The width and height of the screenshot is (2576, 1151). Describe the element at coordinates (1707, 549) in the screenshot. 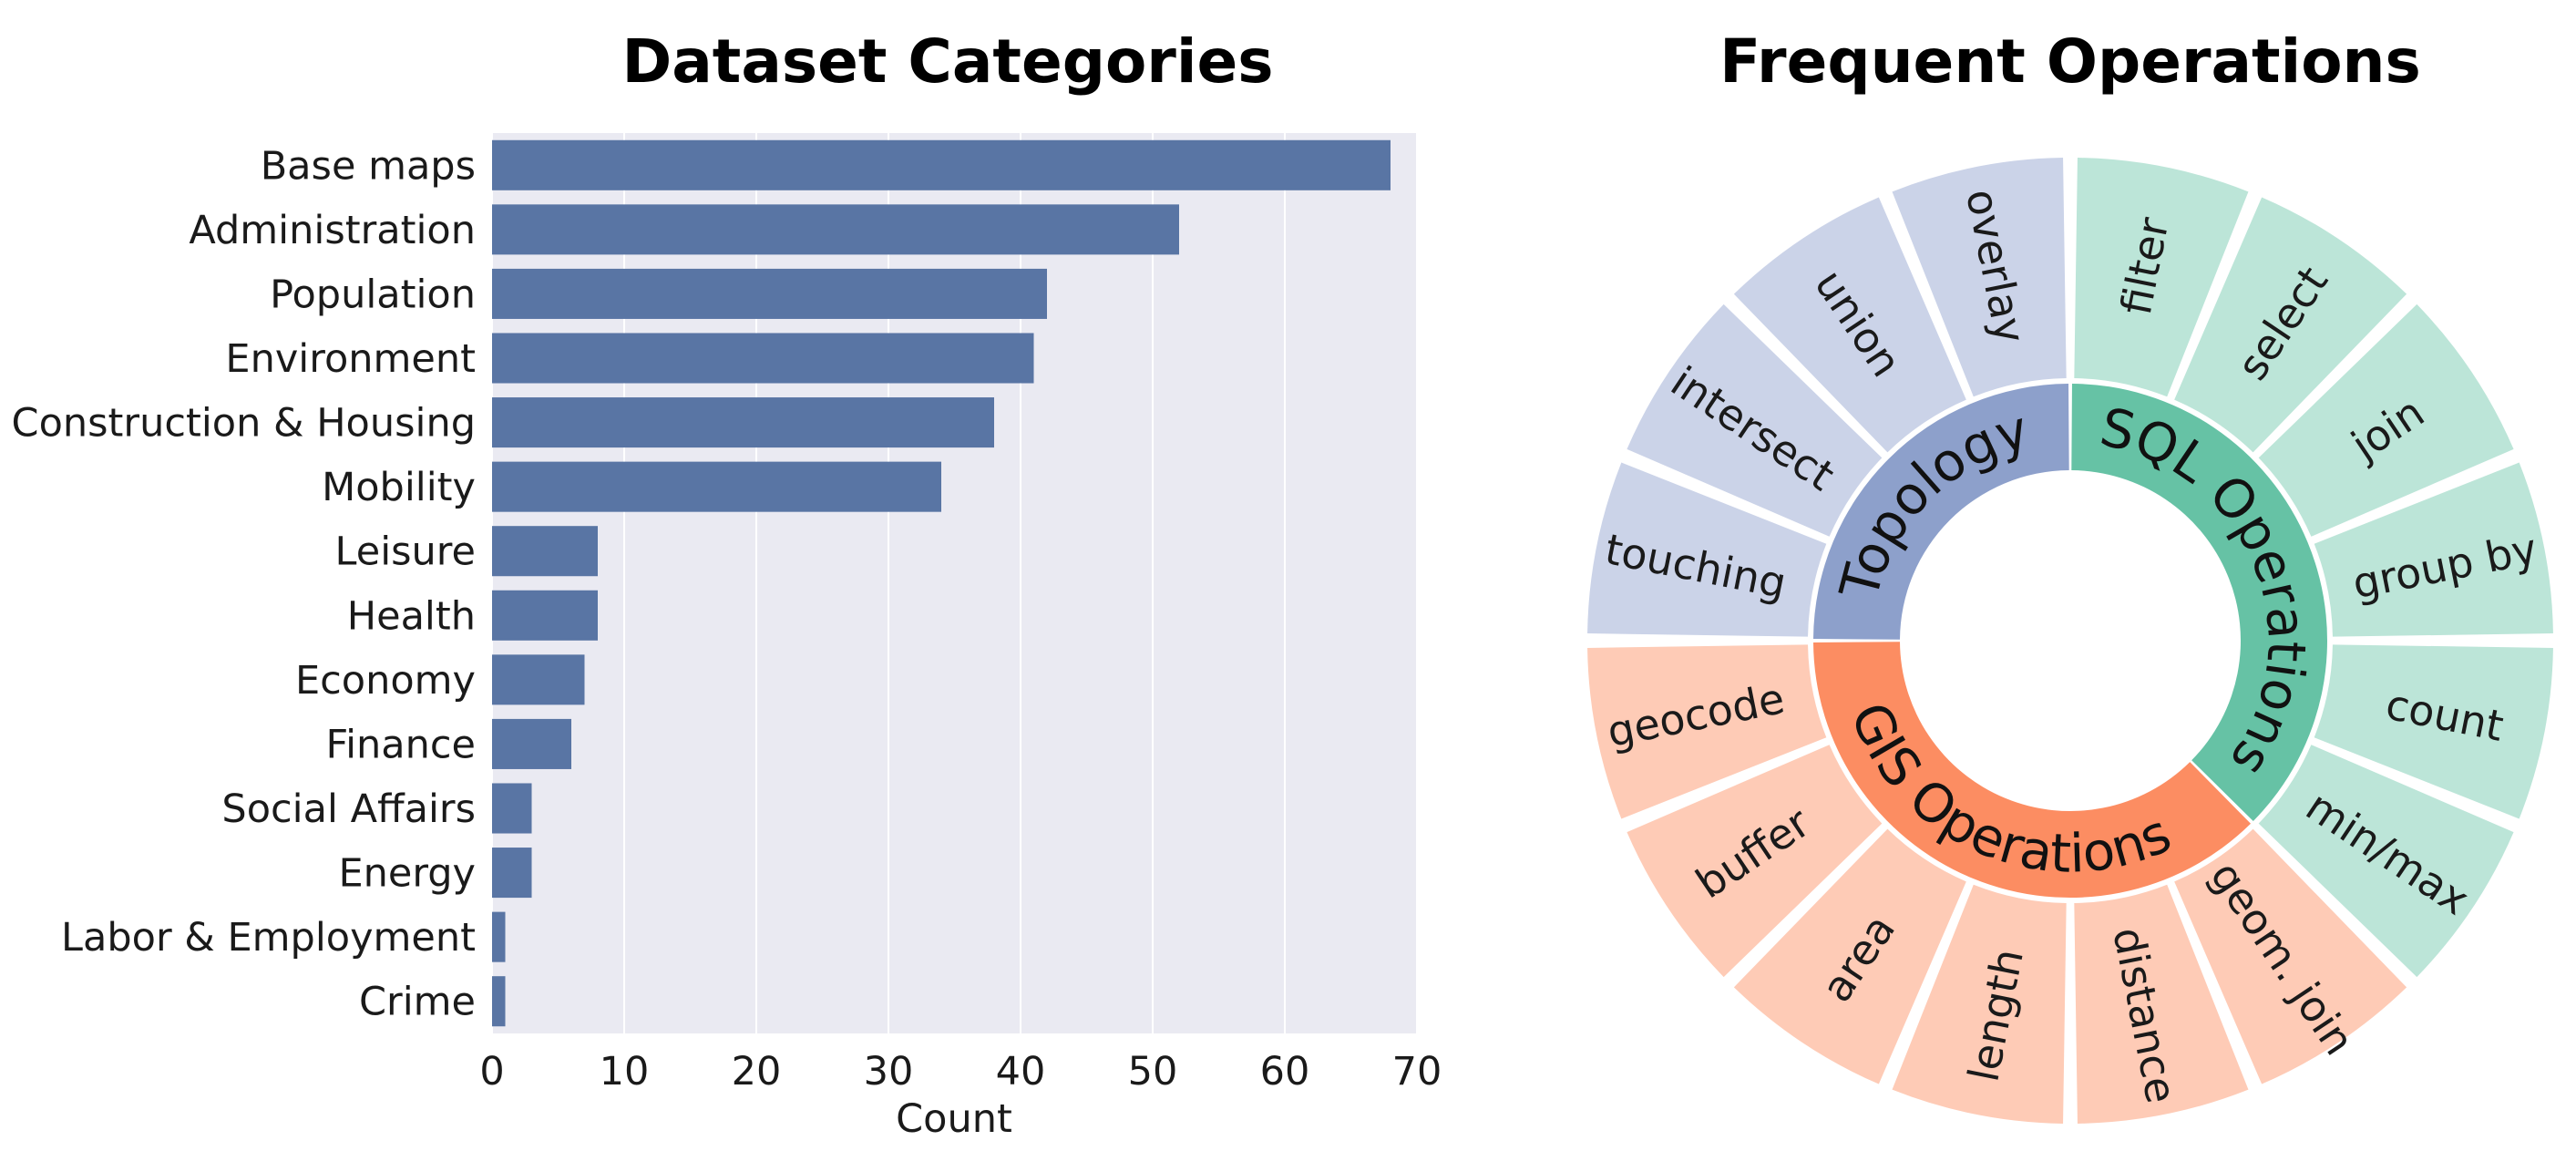

I see `outer-segment-touching` at that location.